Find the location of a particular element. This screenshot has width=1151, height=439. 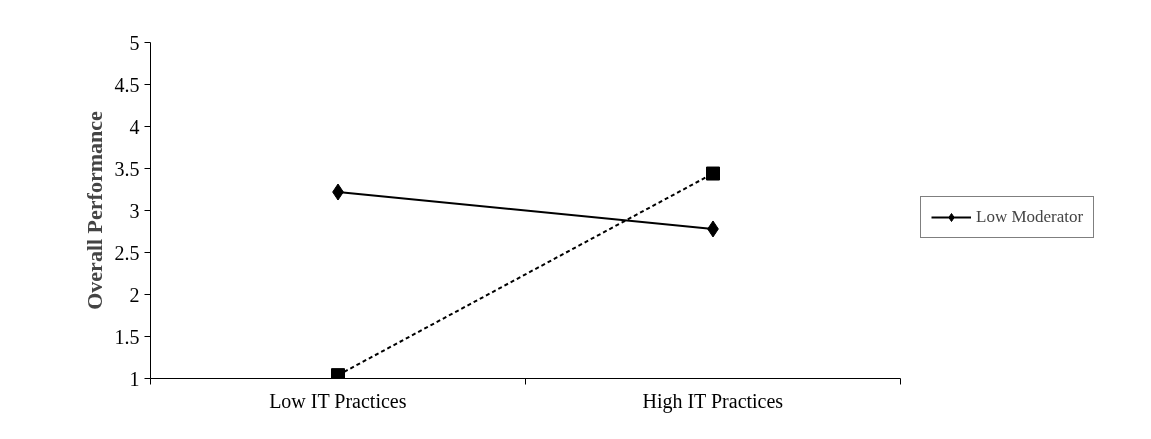

y-tick-label: 2 is located at coordinates (134, 294).